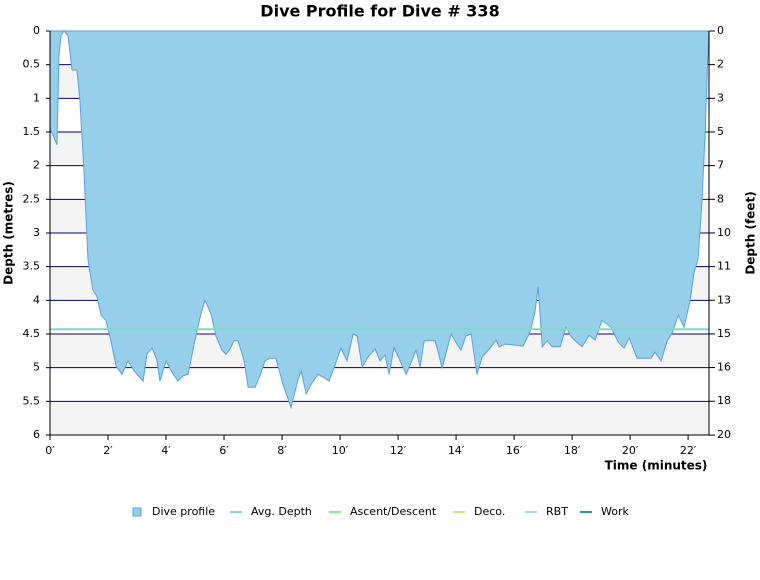 This screenshot has height=580, width=760. I want to click on y2-tick-label: 8, so click(720, 198).